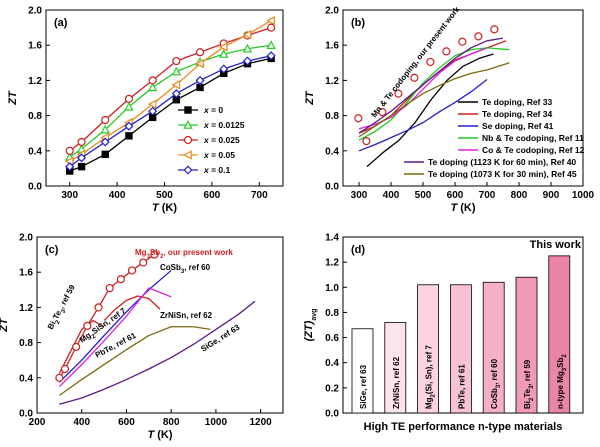 The image size is (600, 447). What do you see at coordinates (52, 250) in the screenshot?
I see `panel-label: (c)` at bounding box center [52, 250].